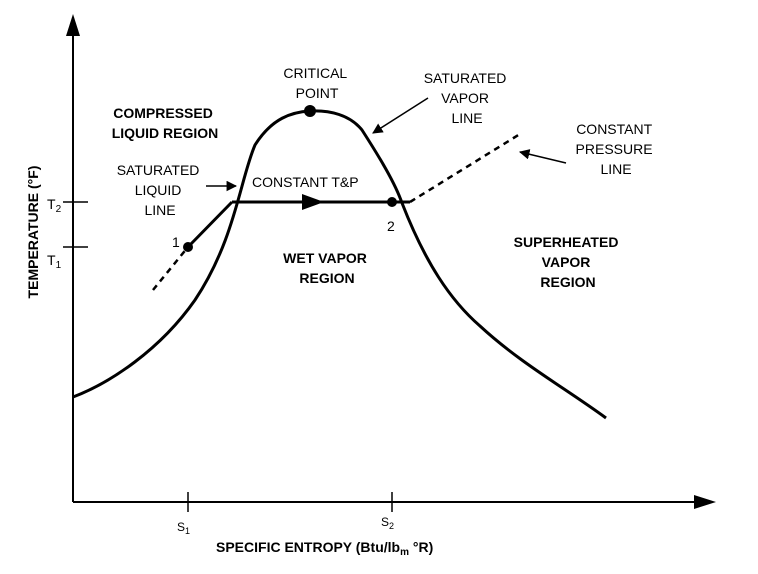 The image size is (758, 574). Describe the element at coordinates (387, 523) in the screenshot. I see `x-tick-label-s2: S2` at that location.